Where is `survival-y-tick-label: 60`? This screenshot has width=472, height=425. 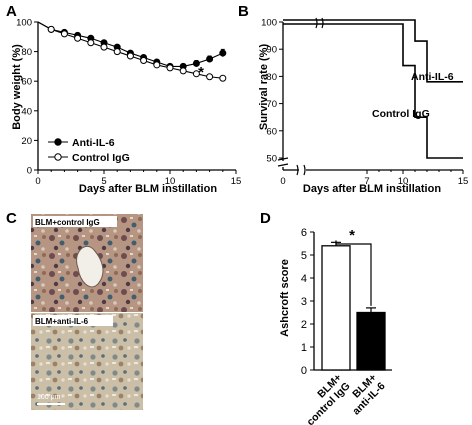
survival-y-tick-label: 60 is located at coordinates (271, 131).